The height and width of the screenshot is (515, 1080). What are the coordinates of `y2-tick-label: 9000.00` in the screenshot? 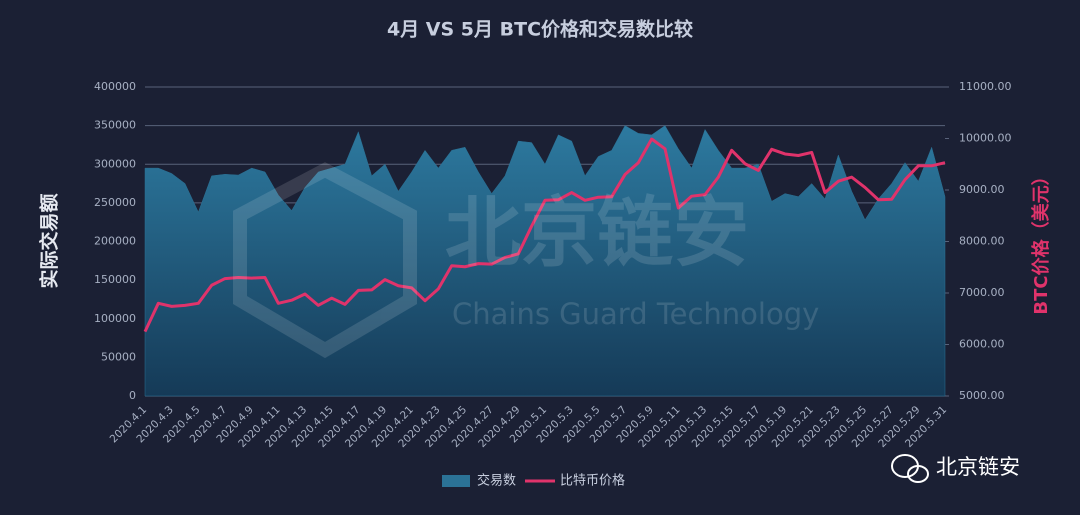 It's located at (982, 189).